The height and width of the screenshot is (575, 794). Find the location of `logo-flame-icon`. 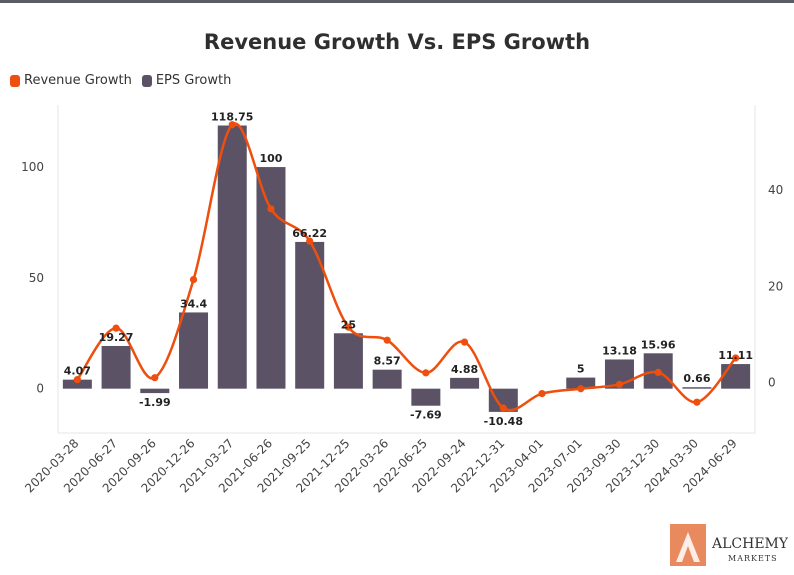

logo-flame-icon is located at coordinates (688, 547).